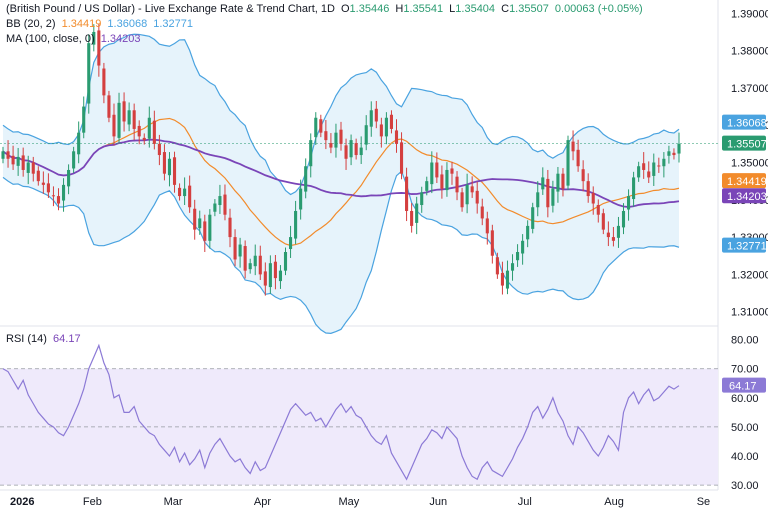 The height and width of the screenshot is (515, 768). What do you see at coordinates (749, 14) in the screenshot?
I see `price-tick-label: 1.39000` at bounding box center [749, 14].